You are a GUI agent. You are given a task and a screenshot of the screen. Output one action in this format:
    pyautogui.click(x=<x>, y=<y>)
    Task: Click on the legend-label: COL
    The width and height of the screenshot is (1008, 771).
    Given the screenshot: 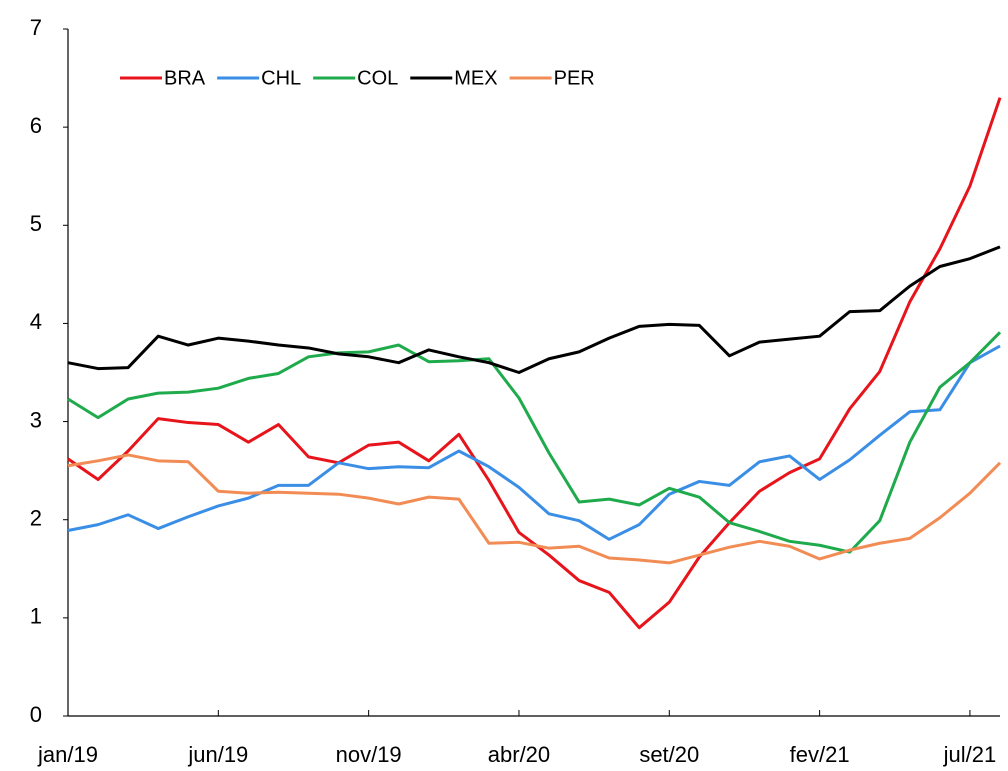 What is the action you would take?
    pyautogui.click(x=377, y=78)
    